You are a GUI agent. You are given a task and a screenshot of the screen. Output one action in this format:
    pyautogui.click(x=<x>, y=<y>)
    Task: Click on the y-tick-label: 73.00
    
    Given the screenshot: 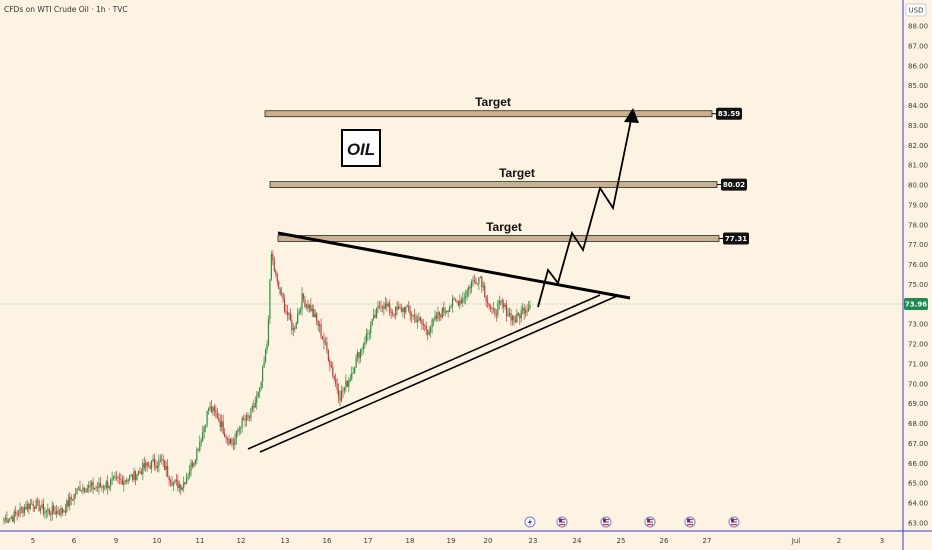 What is the action you would take?
    pyautogui.click(x=918, y=325)
    